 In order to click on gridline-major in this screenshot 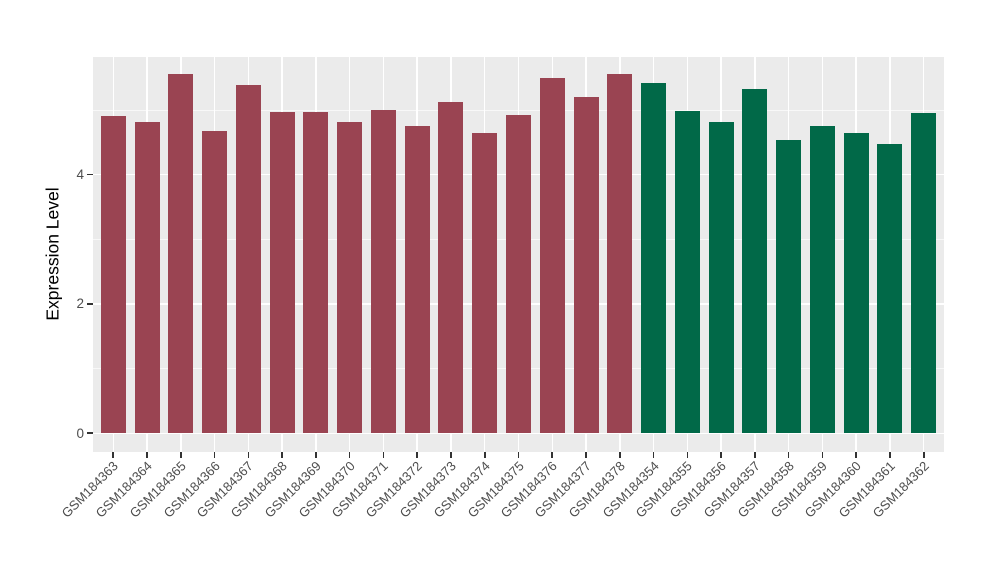, I will do `click(518, 433)`.